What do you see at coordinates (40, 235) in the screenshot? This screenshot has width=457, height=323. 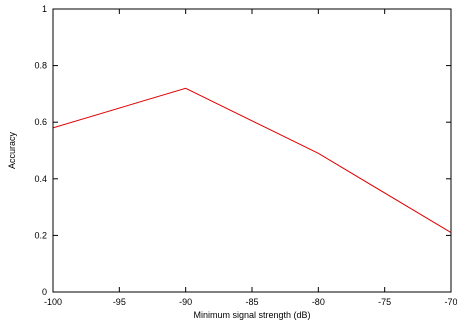 I see `y-tick-label: 0.2` at bounding box center [40, 235].